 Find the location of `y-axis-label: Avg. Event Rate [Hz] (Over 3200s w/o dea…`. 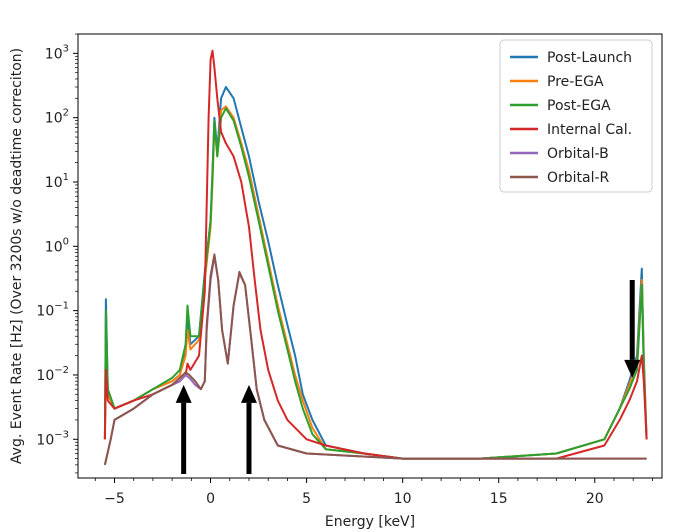

y-axis-label: Avg. Event Rate [Hz] (Over 3200s w/o dea… is located at coordinates (17, 256).